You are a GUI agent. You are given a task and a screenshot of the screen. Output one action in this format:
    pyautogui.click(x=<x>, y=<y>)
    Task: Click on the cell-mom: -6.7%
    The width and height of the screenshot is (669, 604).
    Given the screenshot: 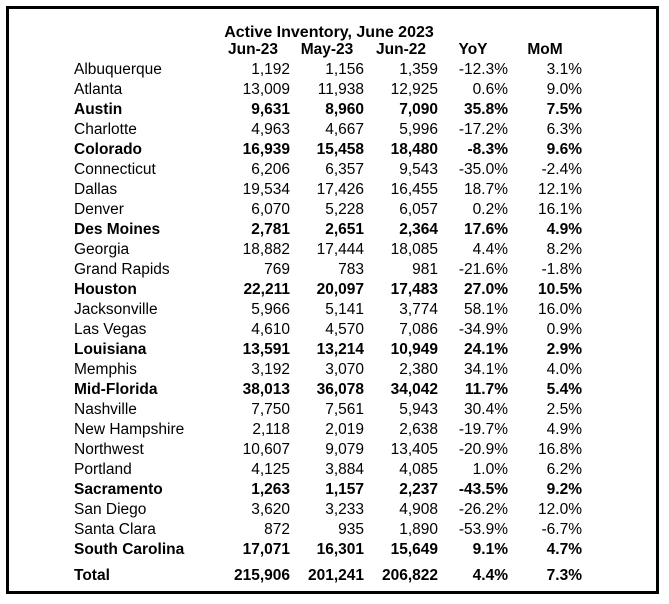 What is the action you would take?
    pyautogui.click(x=562, y=529)
    